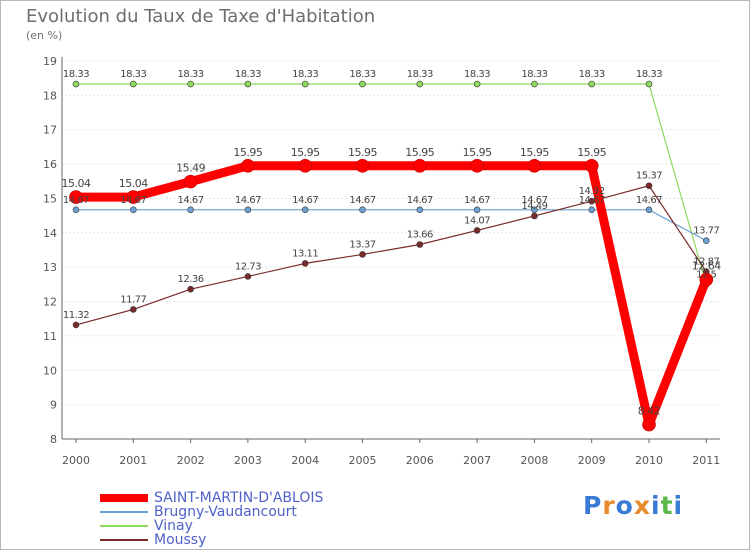  I want to click on data-label: 15.37, so click(649, 176).